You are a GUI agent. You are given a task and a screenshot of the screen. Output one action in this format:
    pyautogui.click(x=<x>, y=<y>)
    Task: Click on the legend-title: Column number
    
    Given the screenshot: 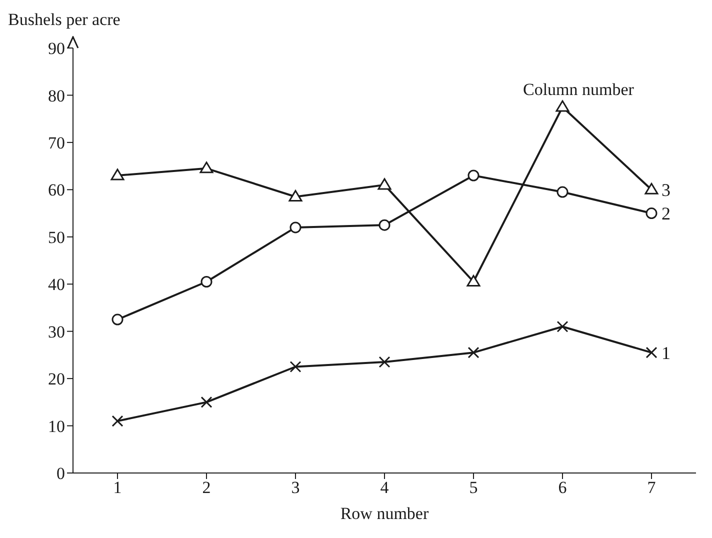 What is the action you would take?
    pyautogui.click(x=578, y=90)
    